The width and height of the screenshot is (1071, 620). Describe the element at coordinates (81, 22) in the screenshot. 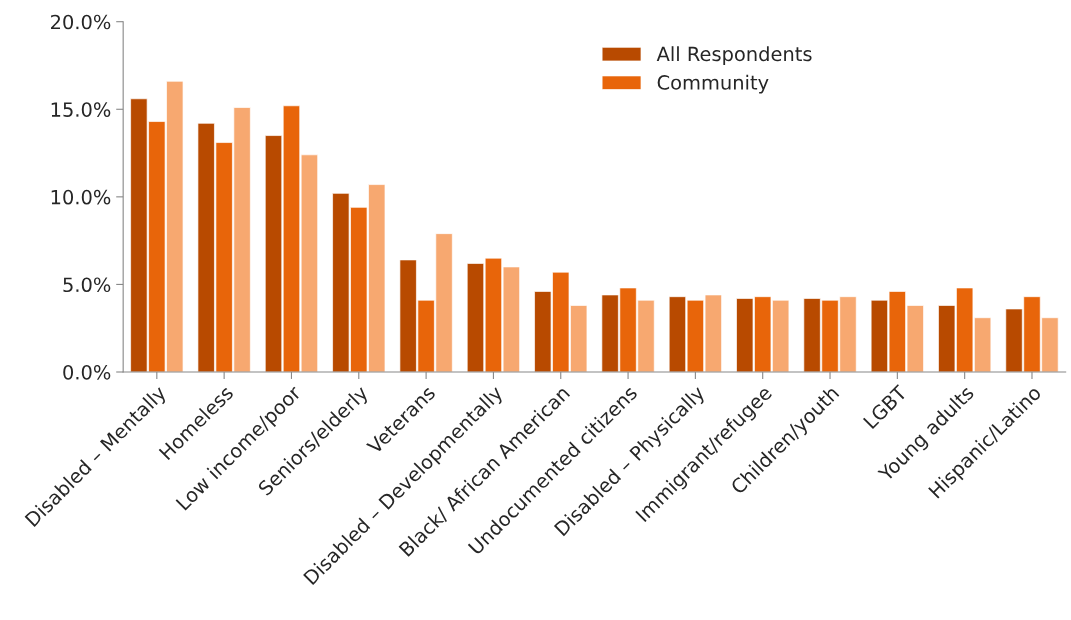

I see `y-tick-label: 20.0%` at that location.